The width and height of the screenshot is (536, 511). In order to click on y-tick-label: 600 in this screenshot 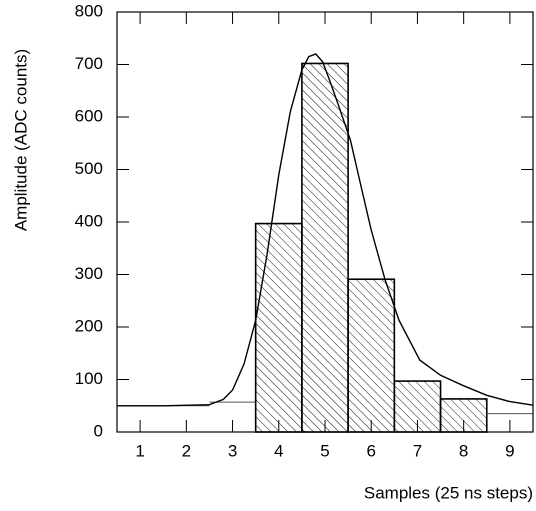, I will do `click(89, 115)`.